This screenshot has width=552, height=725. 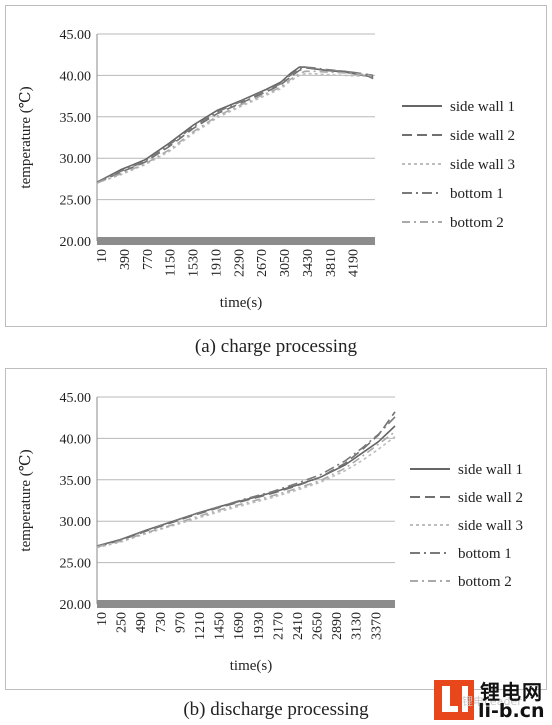 What do you see at coordinates (239, 626) in the screenshot?
I see `chart-b-x-tick-label: 1690` at bounding box center [239, 626].